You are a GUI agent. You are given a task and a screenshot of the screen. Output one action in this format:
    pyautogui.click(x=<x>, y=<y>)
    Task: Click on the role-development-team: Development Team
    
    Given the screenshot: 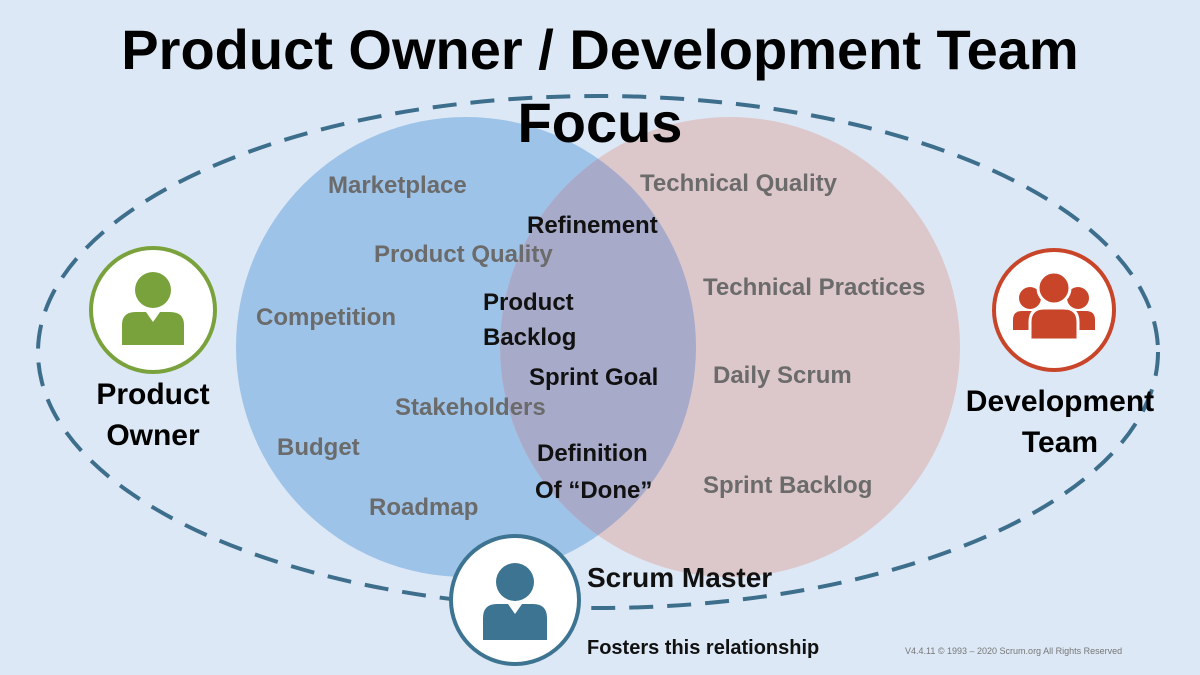 What is the action you would take?
    pyautogui.click(x=1060, y=422)
    